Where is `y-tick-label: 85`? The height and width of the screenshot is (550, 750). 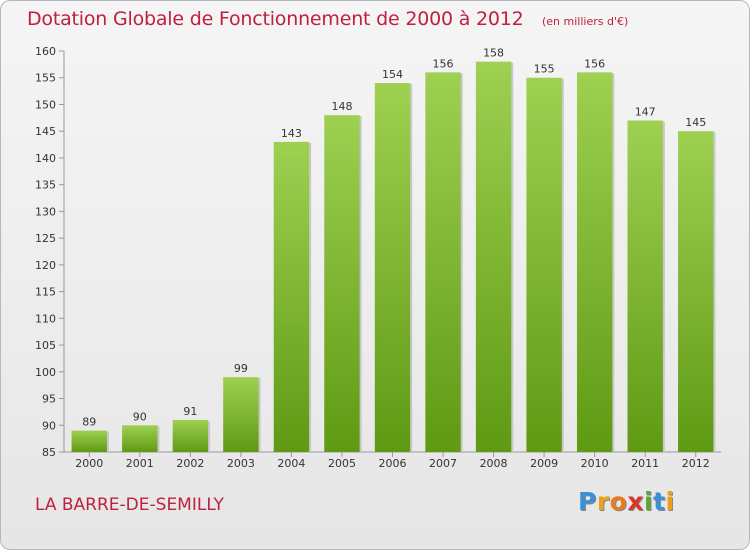
y-tick-label: 85 is located at coordinates (49, 452).